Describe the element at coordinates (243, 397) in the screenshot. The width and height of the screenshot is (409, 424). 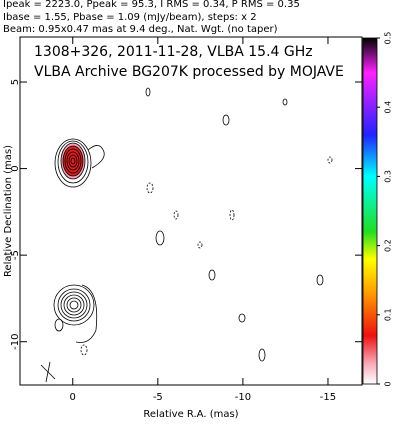
I see `x-tick-label: -10` at that location.